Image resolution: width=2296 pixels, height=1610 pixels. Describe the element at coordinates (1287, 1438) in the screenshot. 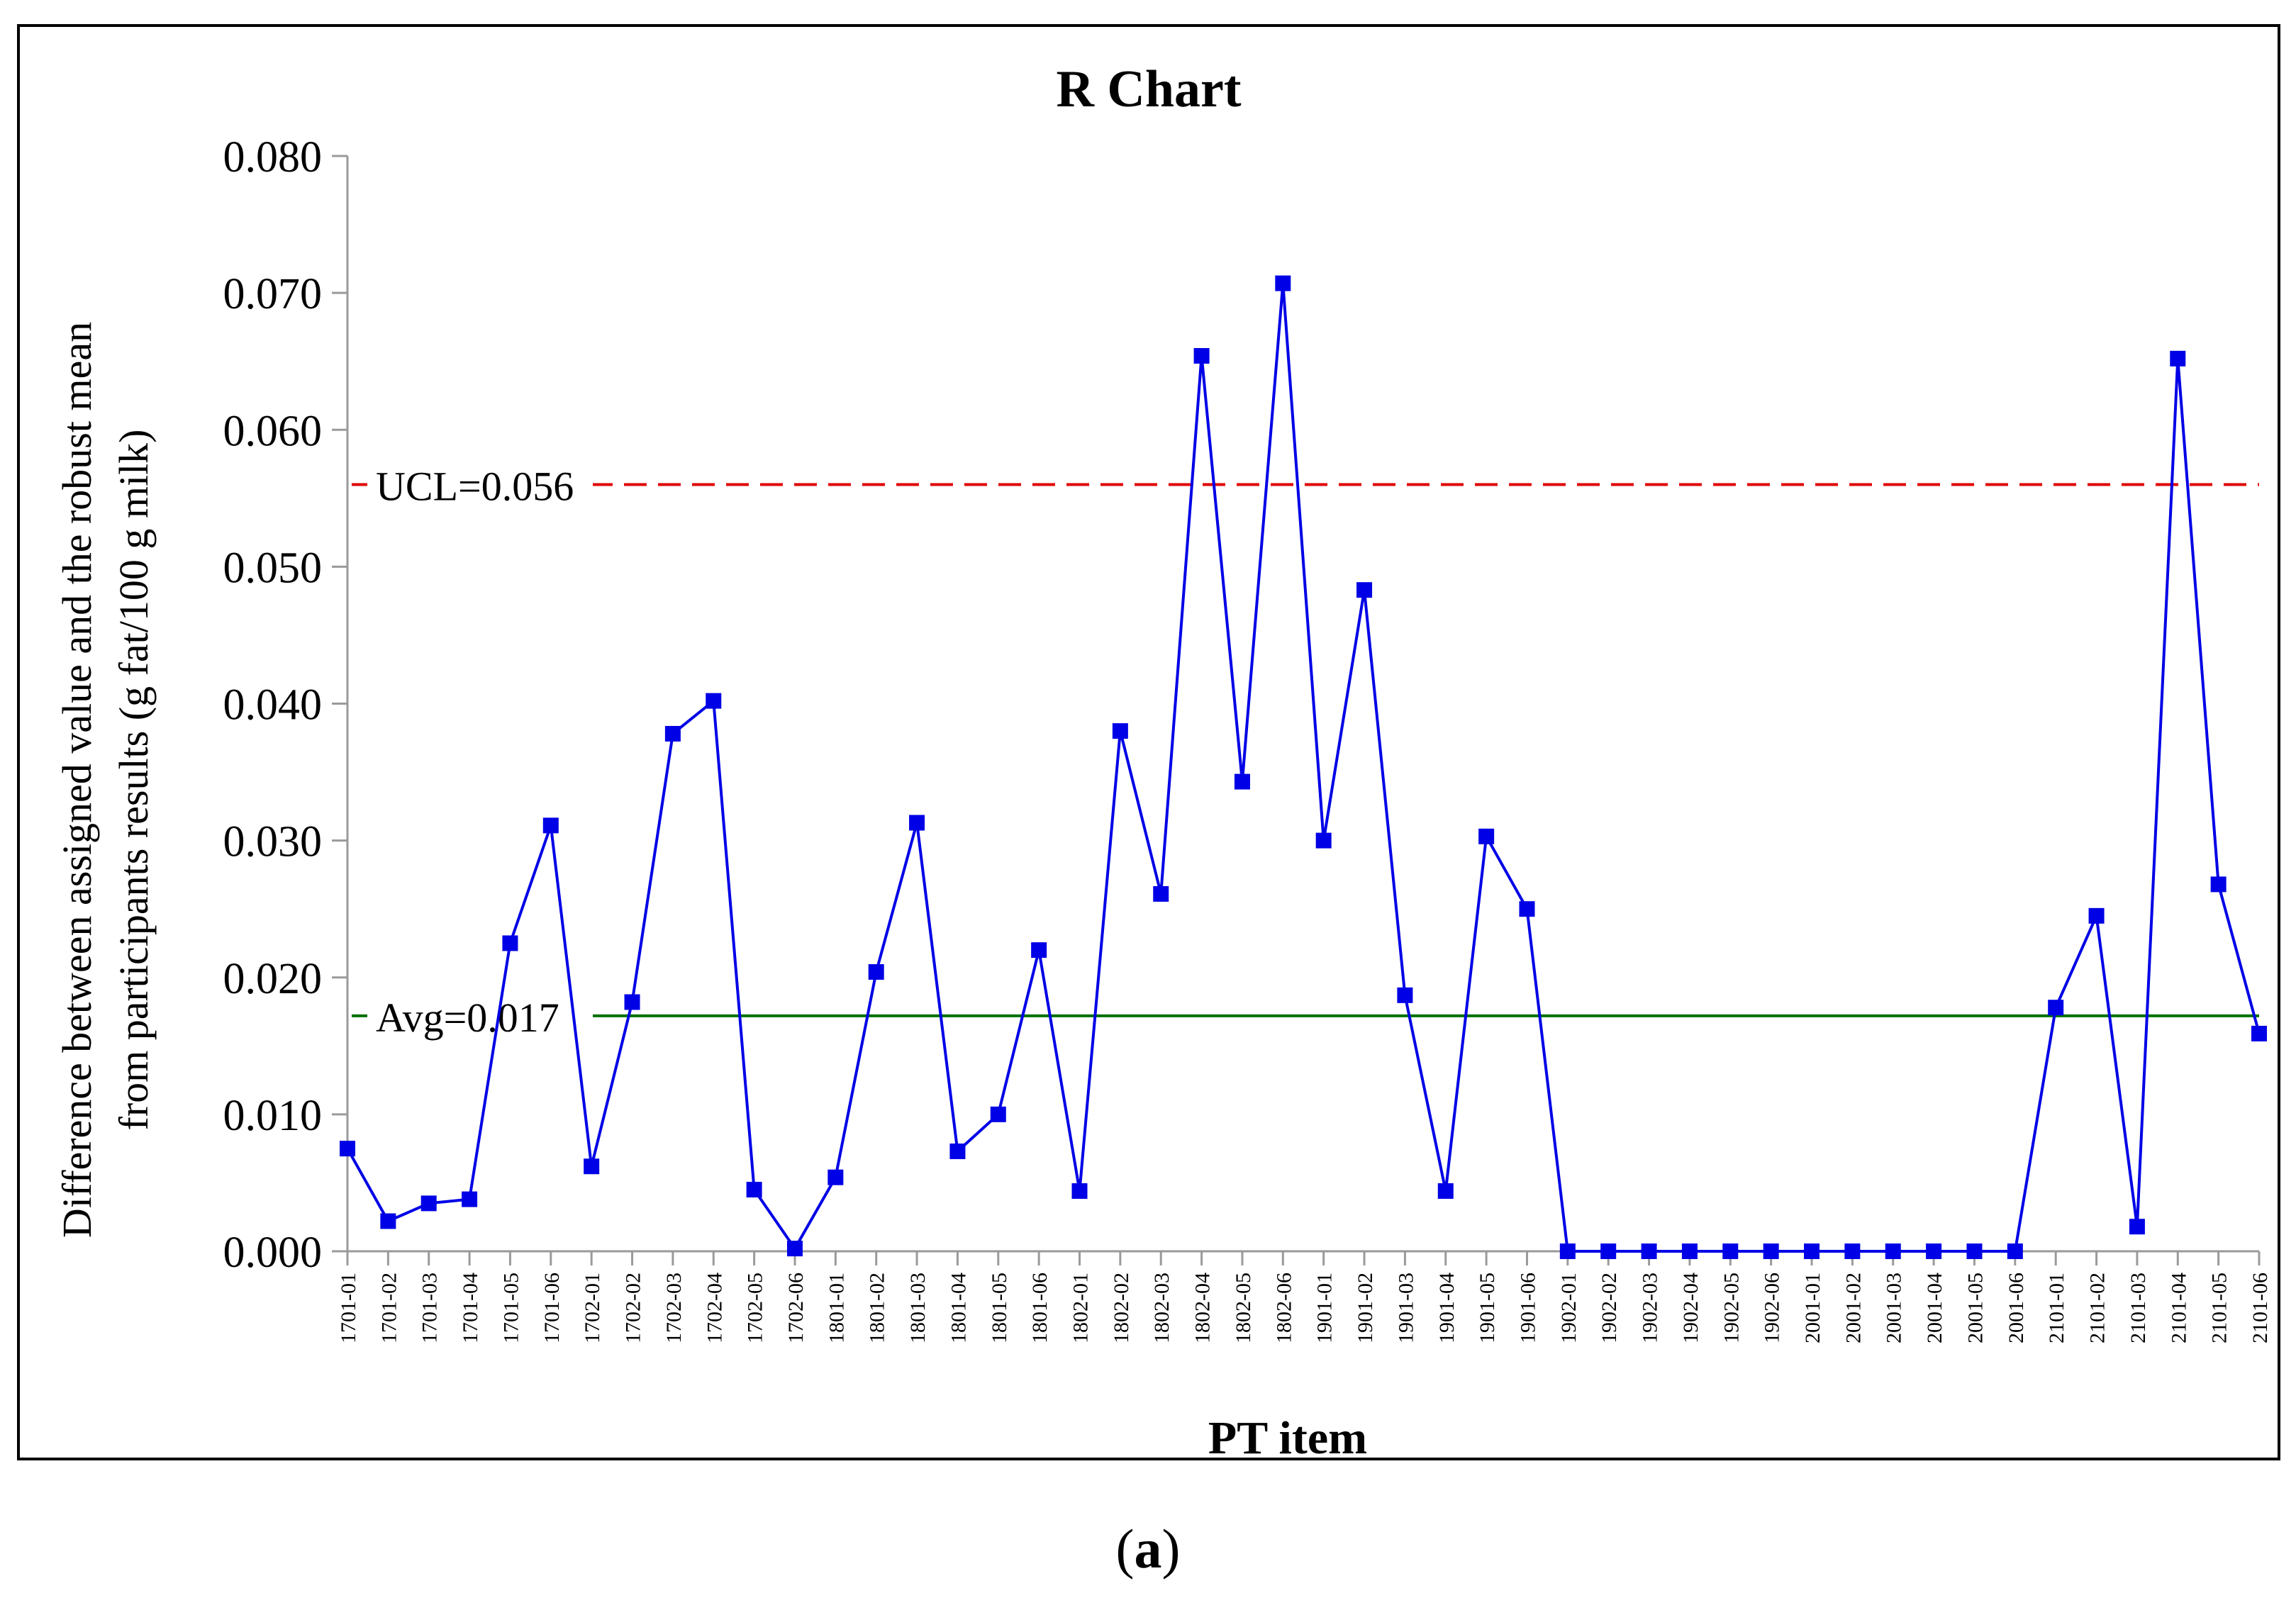

I see `x-axis-title: PT item` at that location.